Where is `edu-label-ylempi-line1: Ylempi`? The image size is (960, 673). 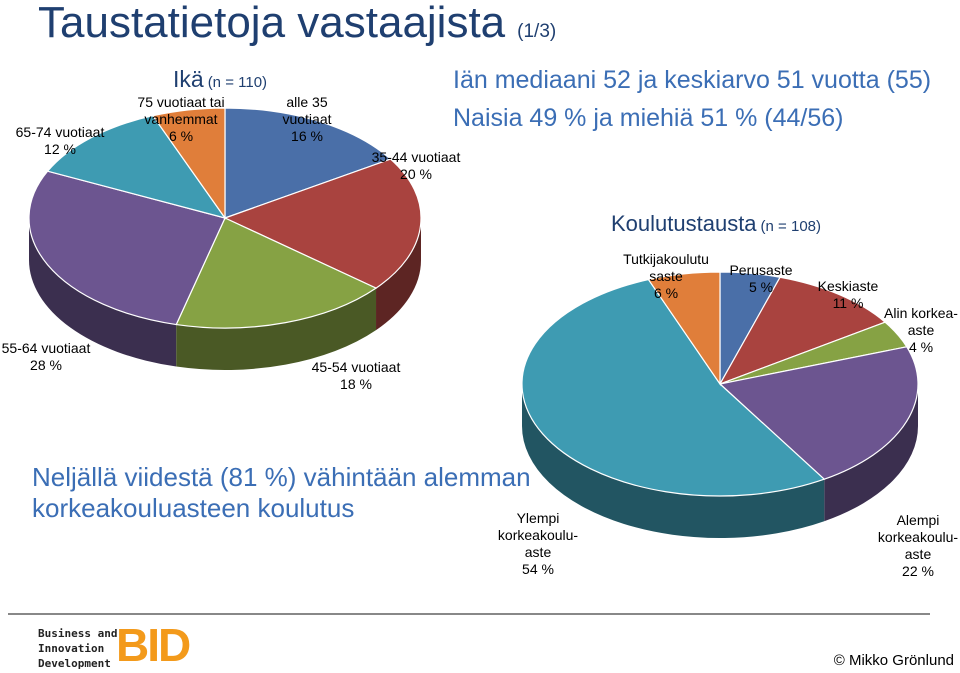
edu-label-ylempi-line1: Ylempi is located at coordinates (538, 518).